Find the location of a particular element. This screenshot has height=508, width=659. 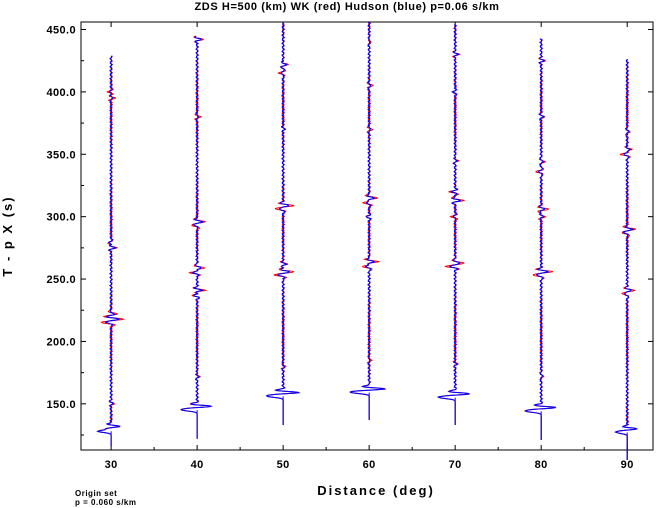

y-tick-label: 350.0 is located at coordinates (61, 155).